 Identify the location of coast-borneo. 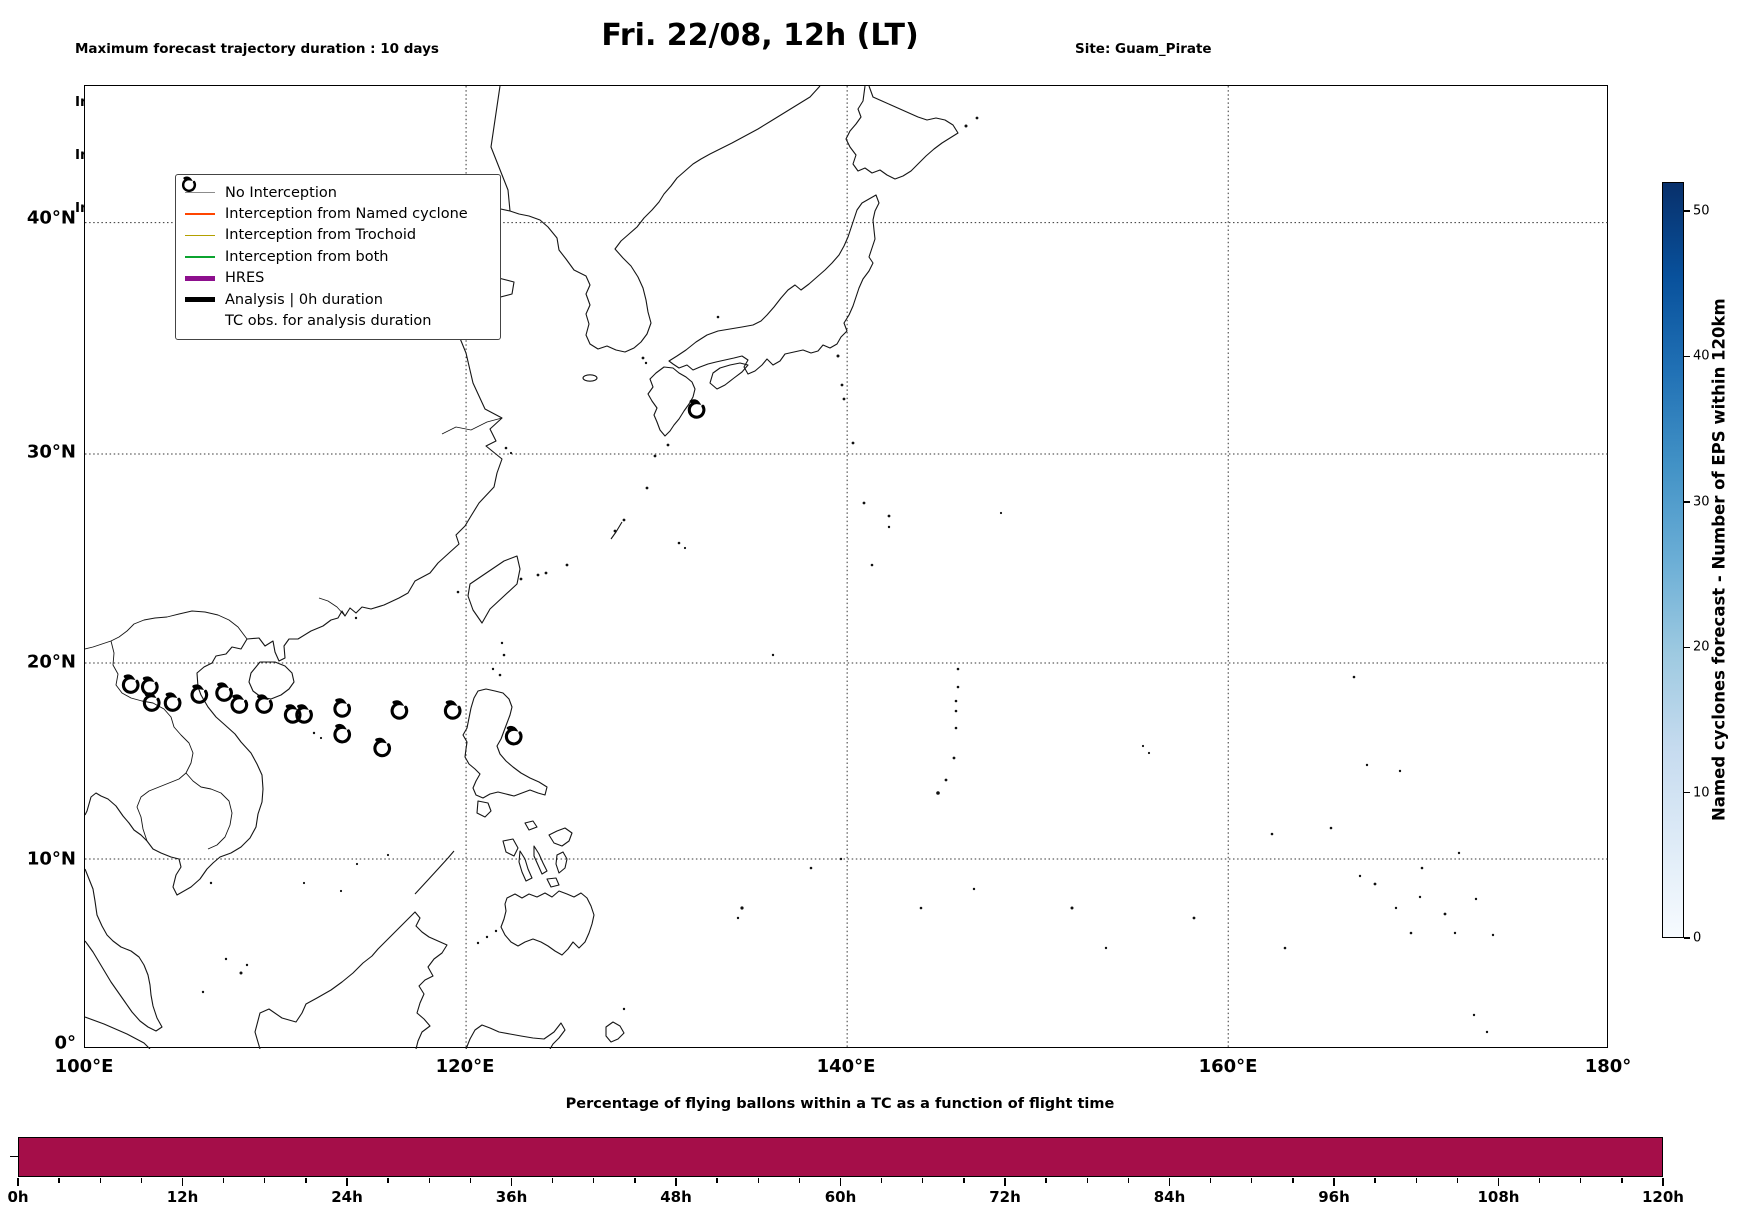
(351, 980).